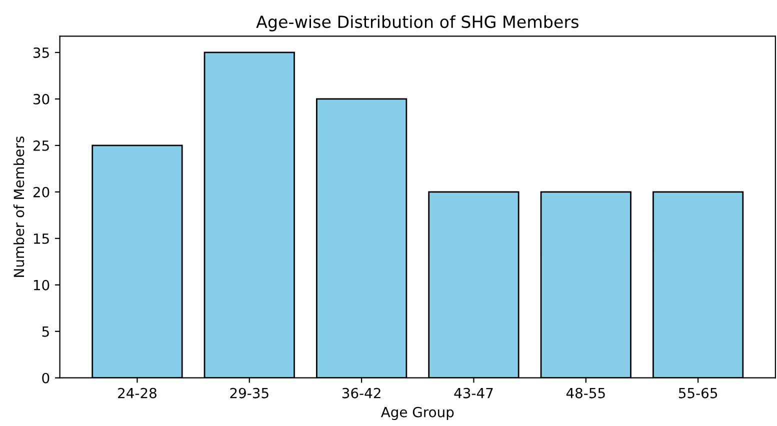  I want to click on y-tick-label: 5, so click(45, 331).